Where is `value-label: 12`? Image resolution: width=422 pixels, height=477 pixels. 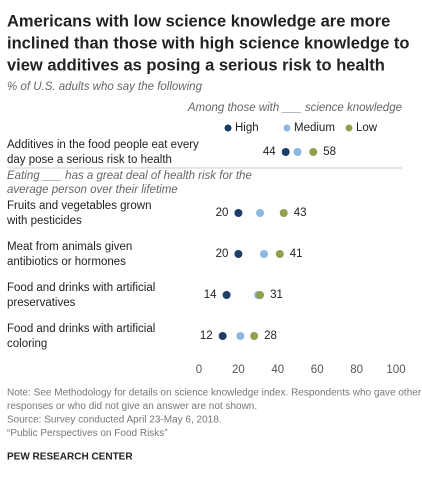
value-label: 12 is located at coordinates (206, 336).